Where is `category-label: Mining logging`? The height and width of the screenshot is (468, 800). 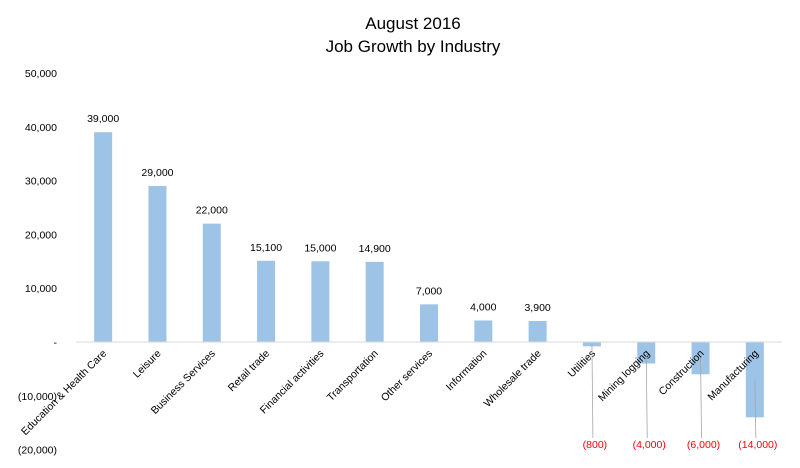 category-label: Mining logging is located at coordinates (624, 376).